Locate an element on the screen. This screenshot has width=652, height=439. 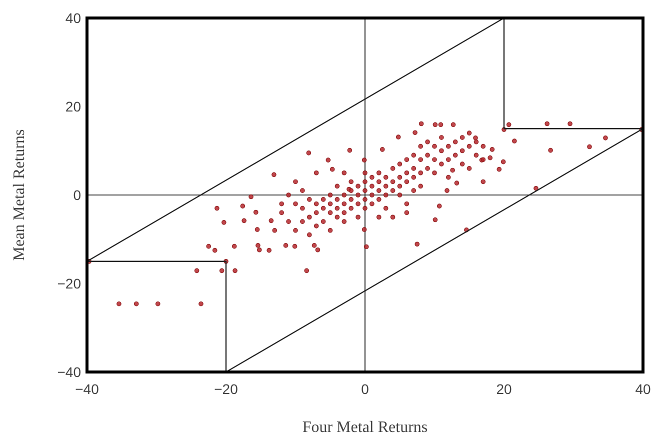
x-tick-label: −20 is located at coordinates (226, 389).